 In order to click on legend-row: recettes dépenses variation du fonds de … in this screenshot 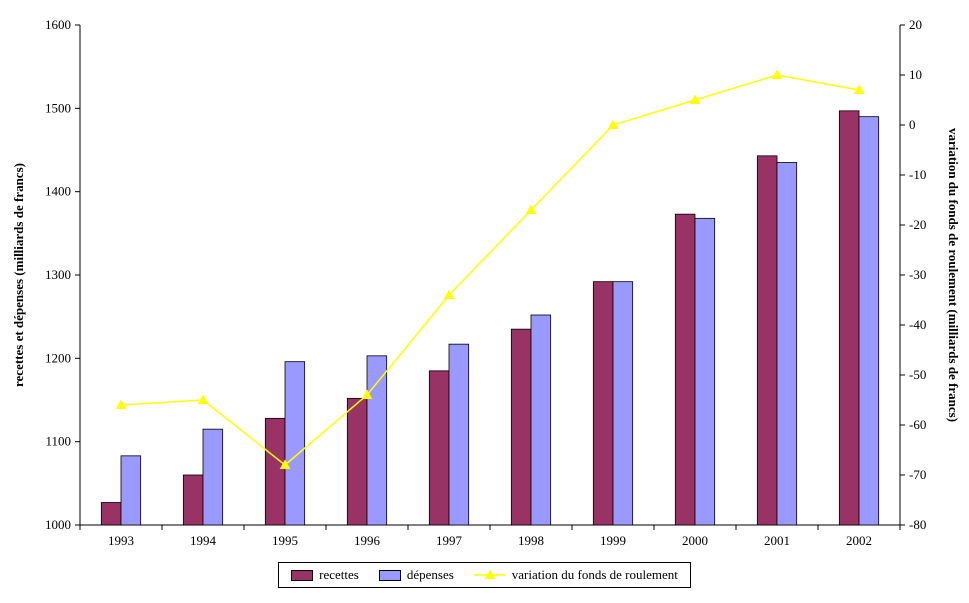, I will do `click(484, 575)`.